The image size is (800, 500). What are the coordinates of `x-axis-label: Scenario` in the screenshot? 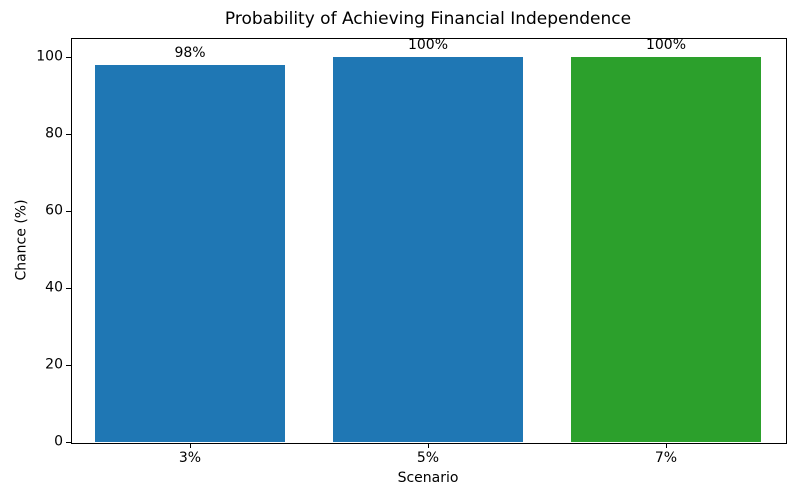 It's located at (428, 478).